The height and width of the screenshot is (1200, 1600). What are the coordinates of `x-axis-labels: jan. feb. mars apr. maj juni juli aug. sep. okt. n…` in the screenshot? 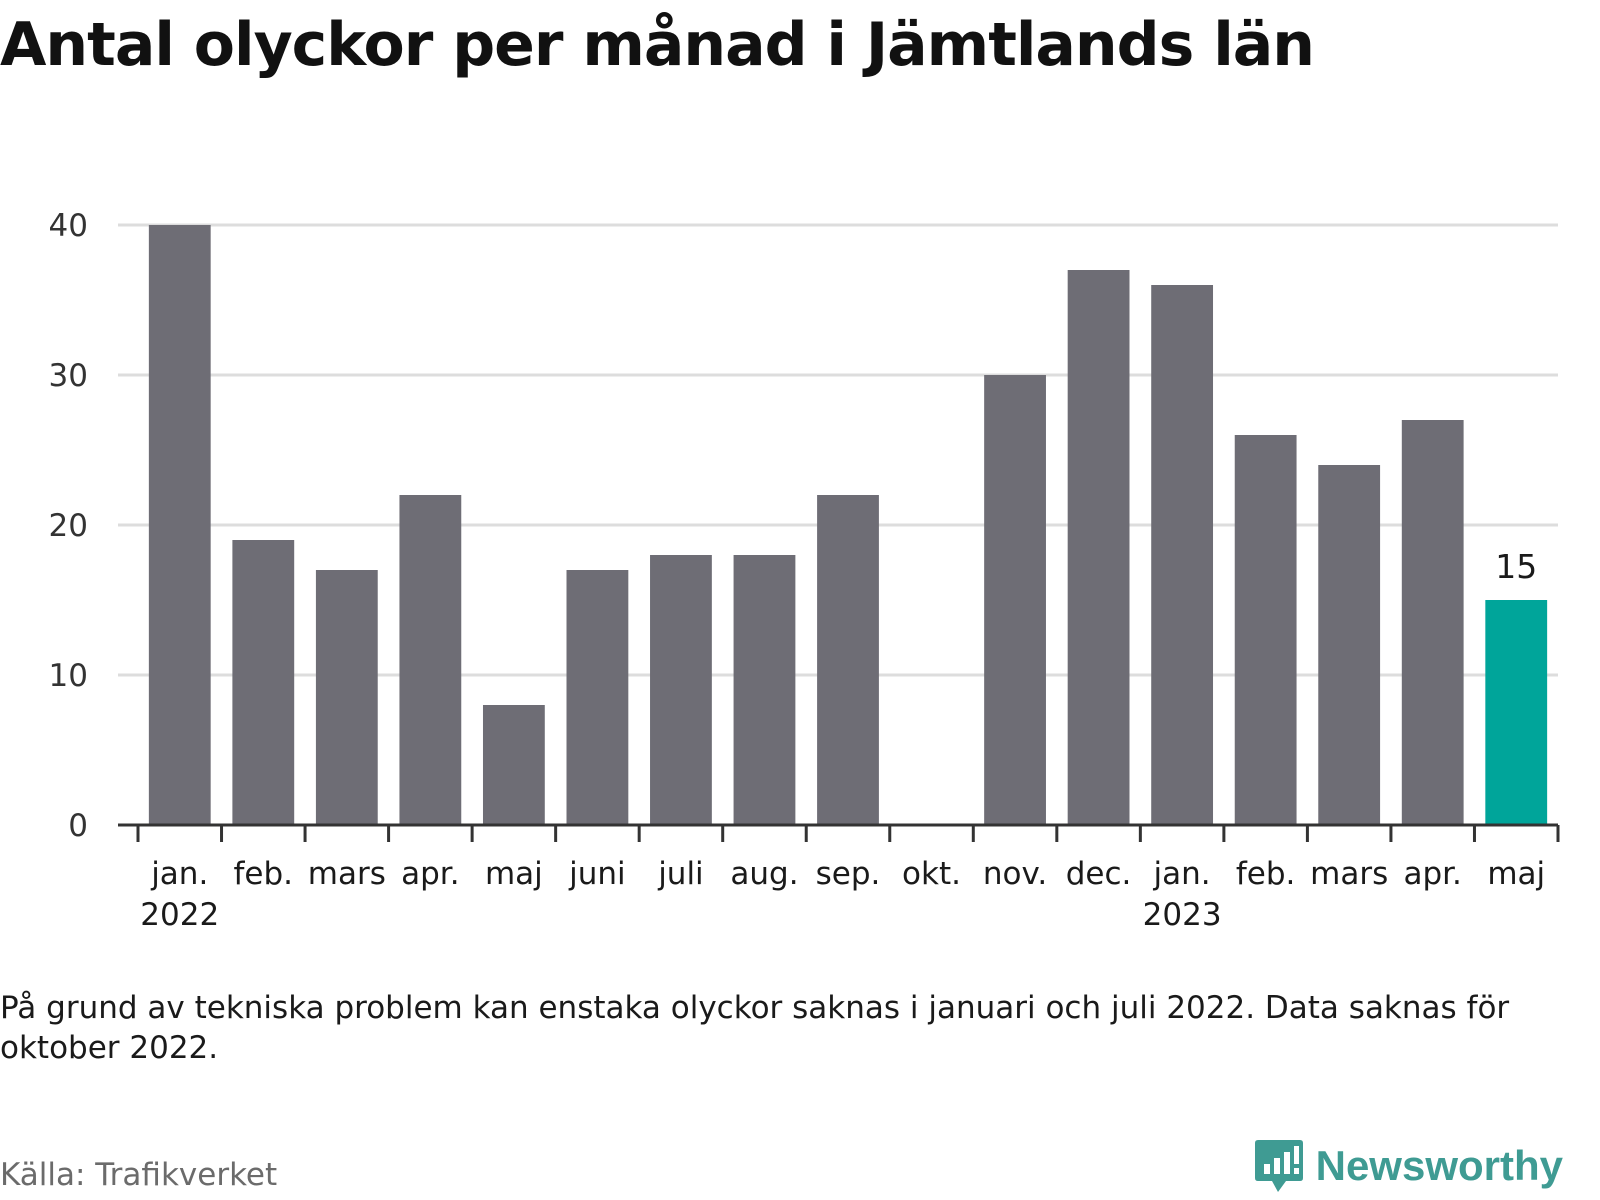 It's located at (847, 874).